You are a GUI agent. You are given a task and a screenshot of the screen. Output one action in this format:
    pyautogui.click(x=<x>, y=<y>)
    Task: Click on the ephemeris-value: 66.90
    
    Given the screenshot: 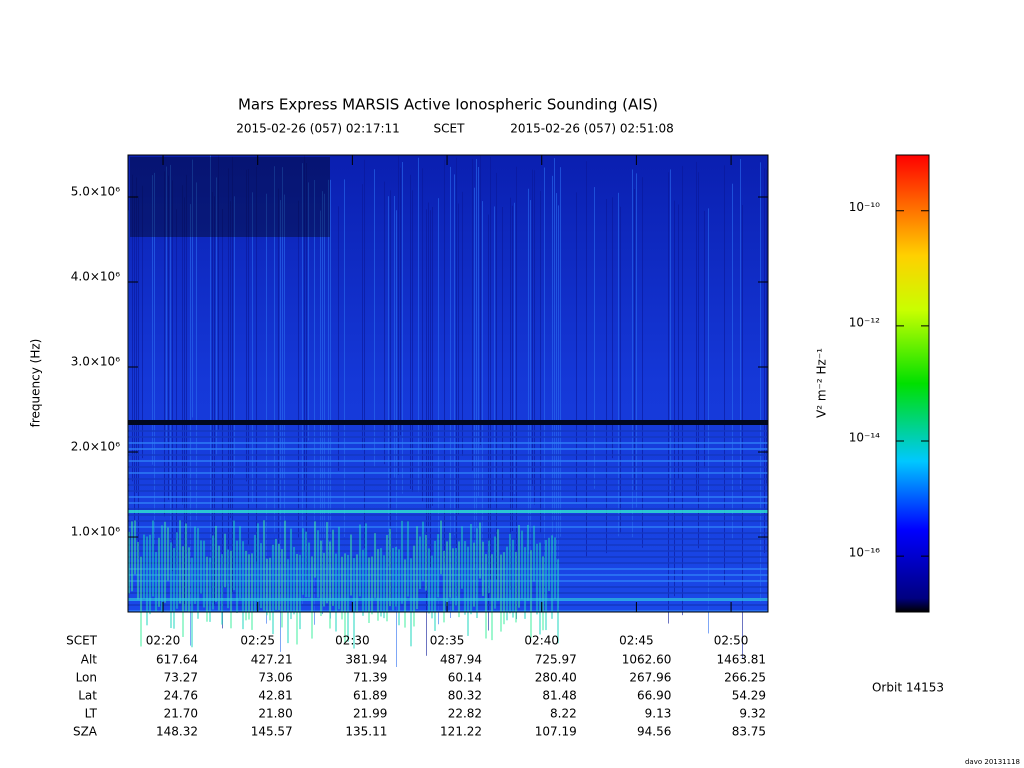 What is the action you would take?
    pyautogui.click(x=654, y=696)
    